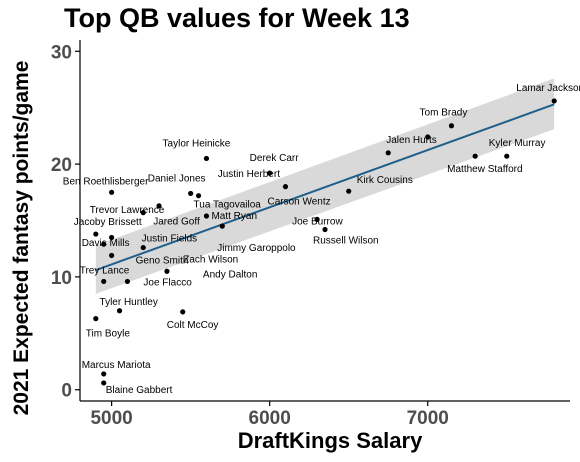 The width and height of the screenshot is (580, 462). What do you see at coordinates (548, 88) in the screenshot?
I see `point-label: Lamar Jackson` at bounding box center [548, 88].